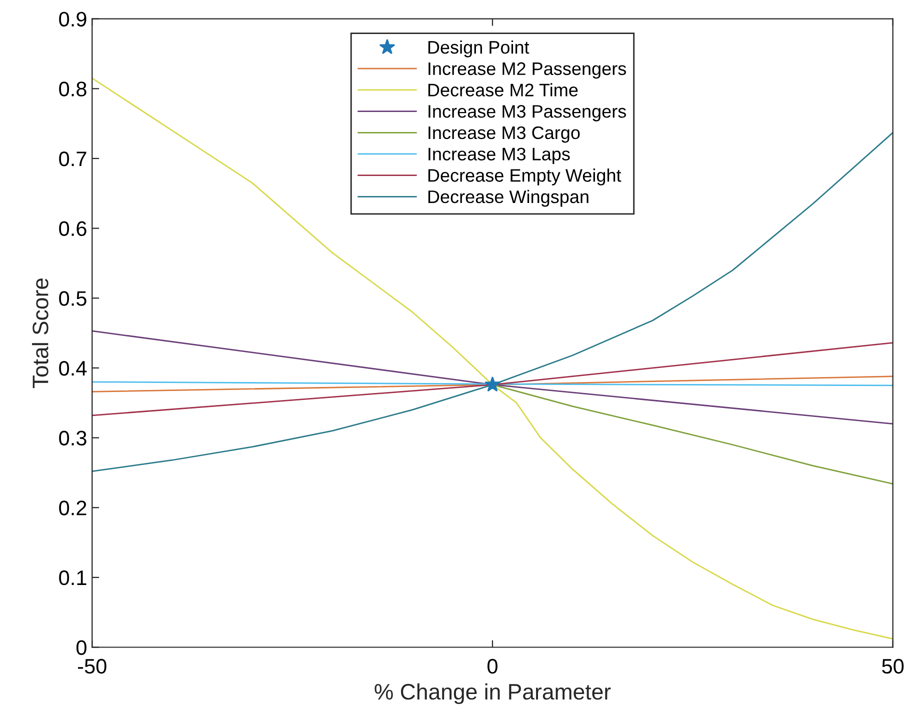 The width and height of the screenshot is (912, 724). I want to click on legend-label: Decrease Empty Weight, so click(525, 177).